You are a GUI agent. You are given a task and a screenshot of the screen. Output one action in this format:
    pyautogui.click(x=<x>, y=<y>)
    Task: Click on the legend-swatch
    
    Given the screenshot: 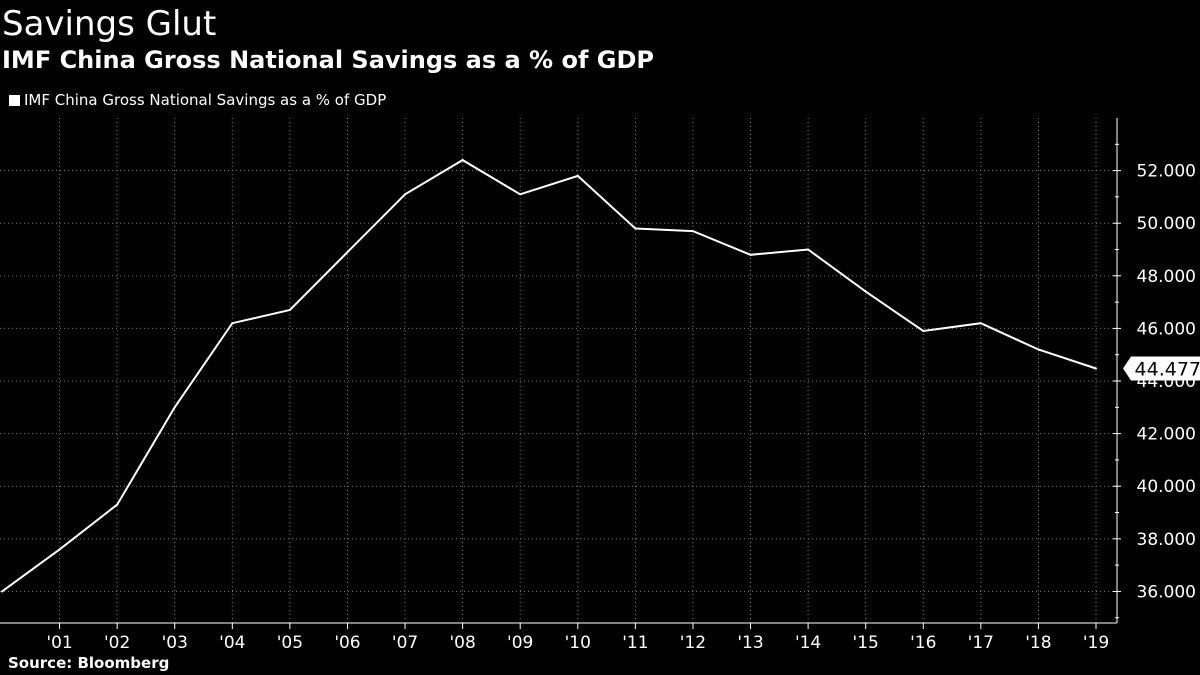 What is the action you would take?
    pyautogui.click(x=14, y=100)
    